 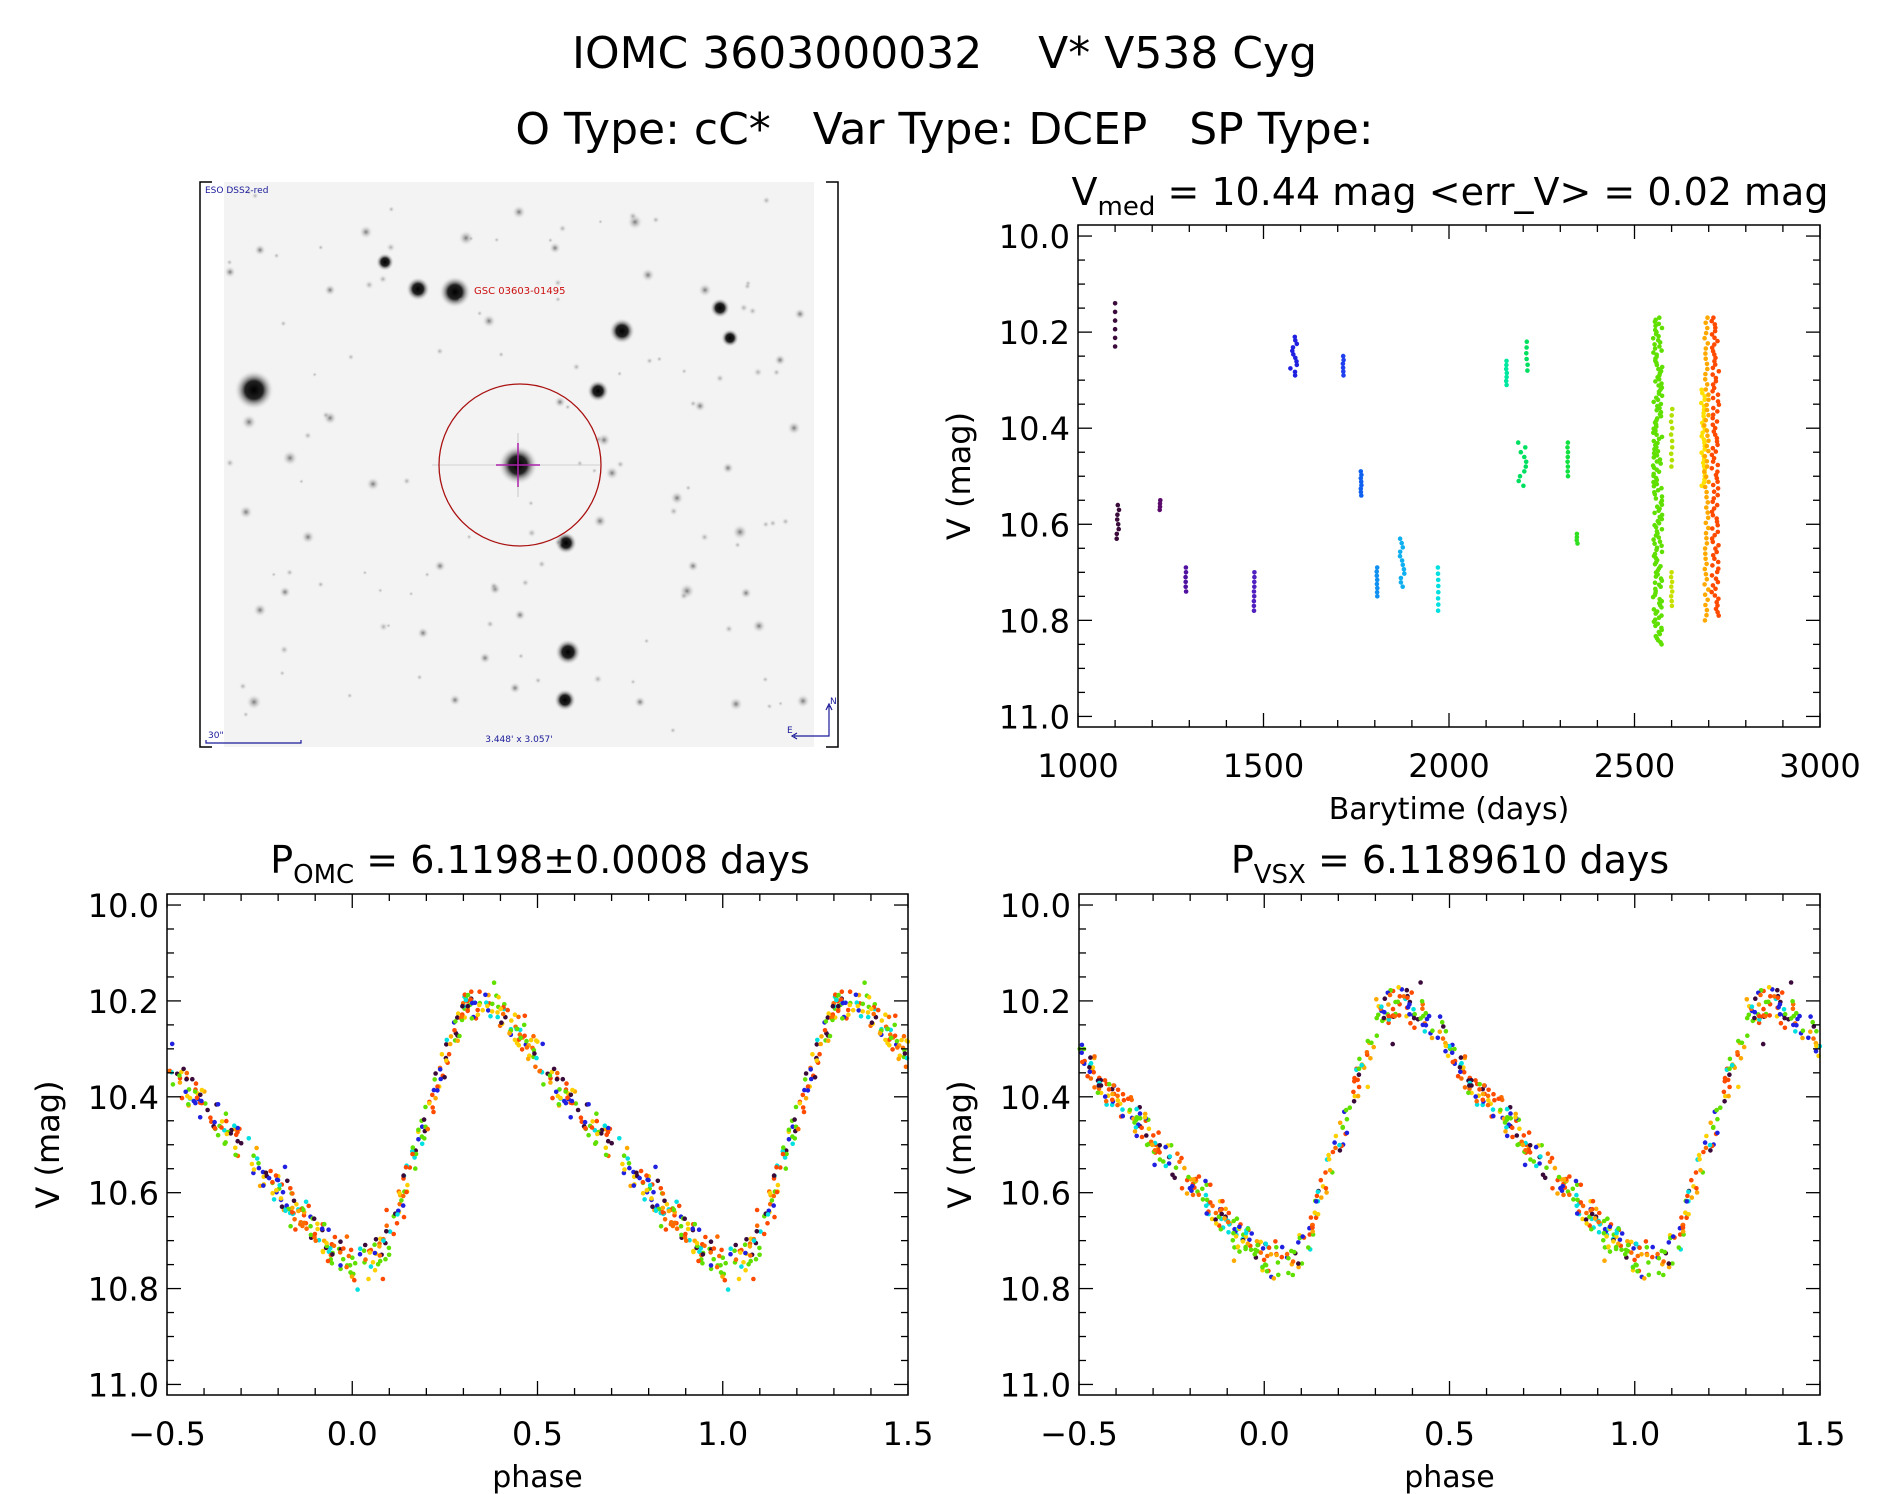 I want to click on phase-omc-title: POMC = 6.1198±0.0008 days, so click(x=540, y=864).